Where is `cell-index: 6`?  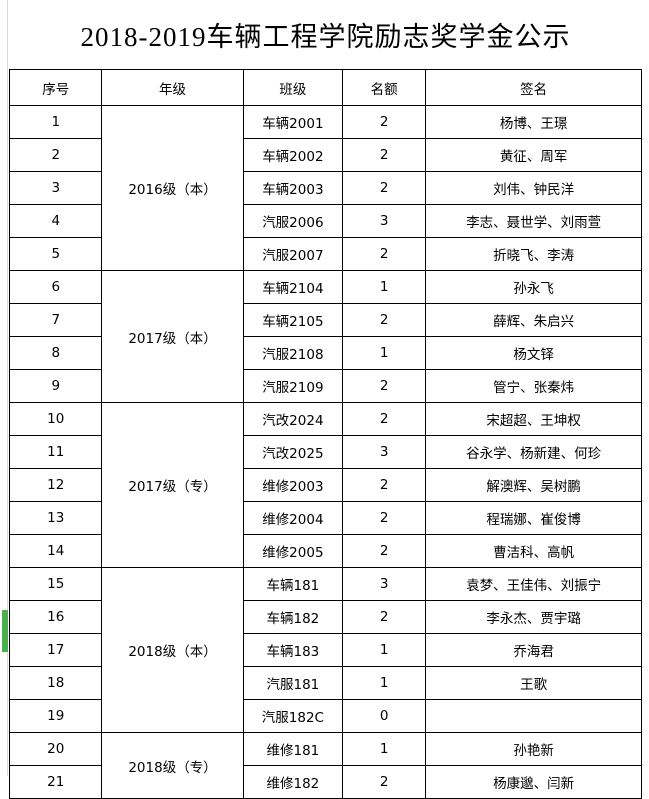 cell-index: 6 is located at coordinates (55, 287).